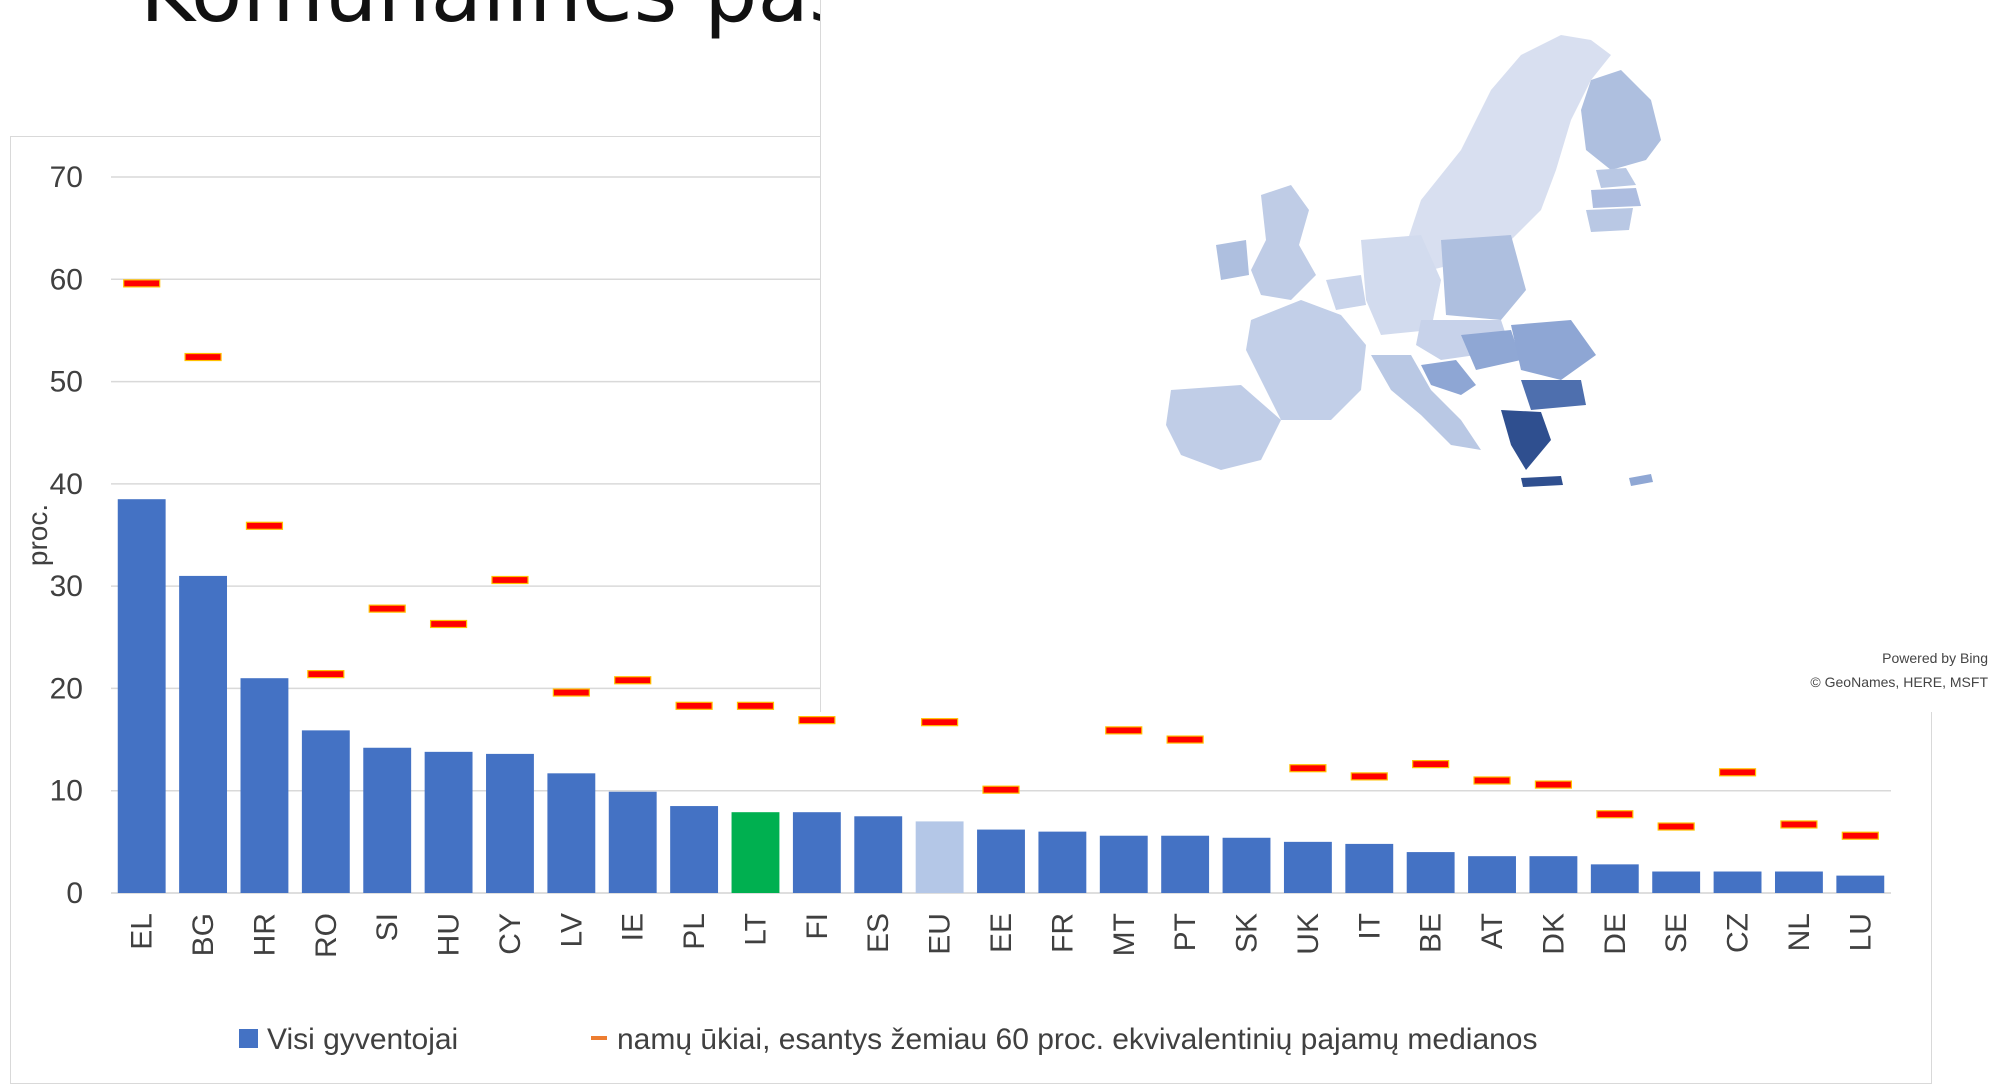  Describe the element at coordinates (694, 931) in the screenshot. I see `x-tick-label-PL: PL` at that location.